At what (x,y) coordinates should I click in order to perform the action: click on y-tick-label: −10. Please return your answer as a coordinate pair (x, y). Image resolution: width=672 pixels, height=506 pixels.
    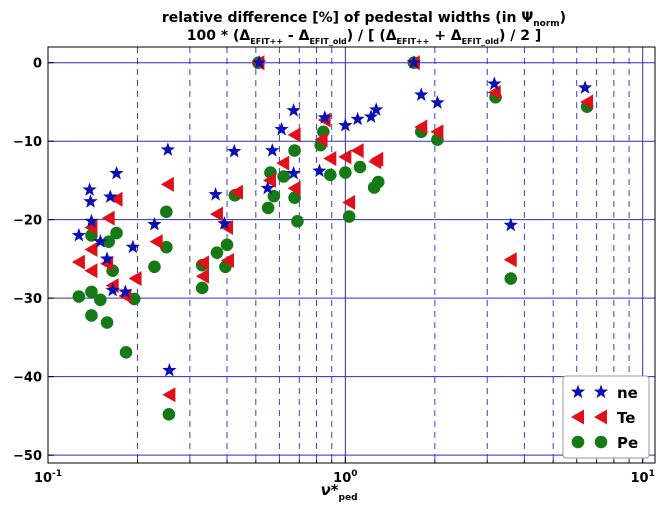
    Looking at the image, I should click on (27, 142).